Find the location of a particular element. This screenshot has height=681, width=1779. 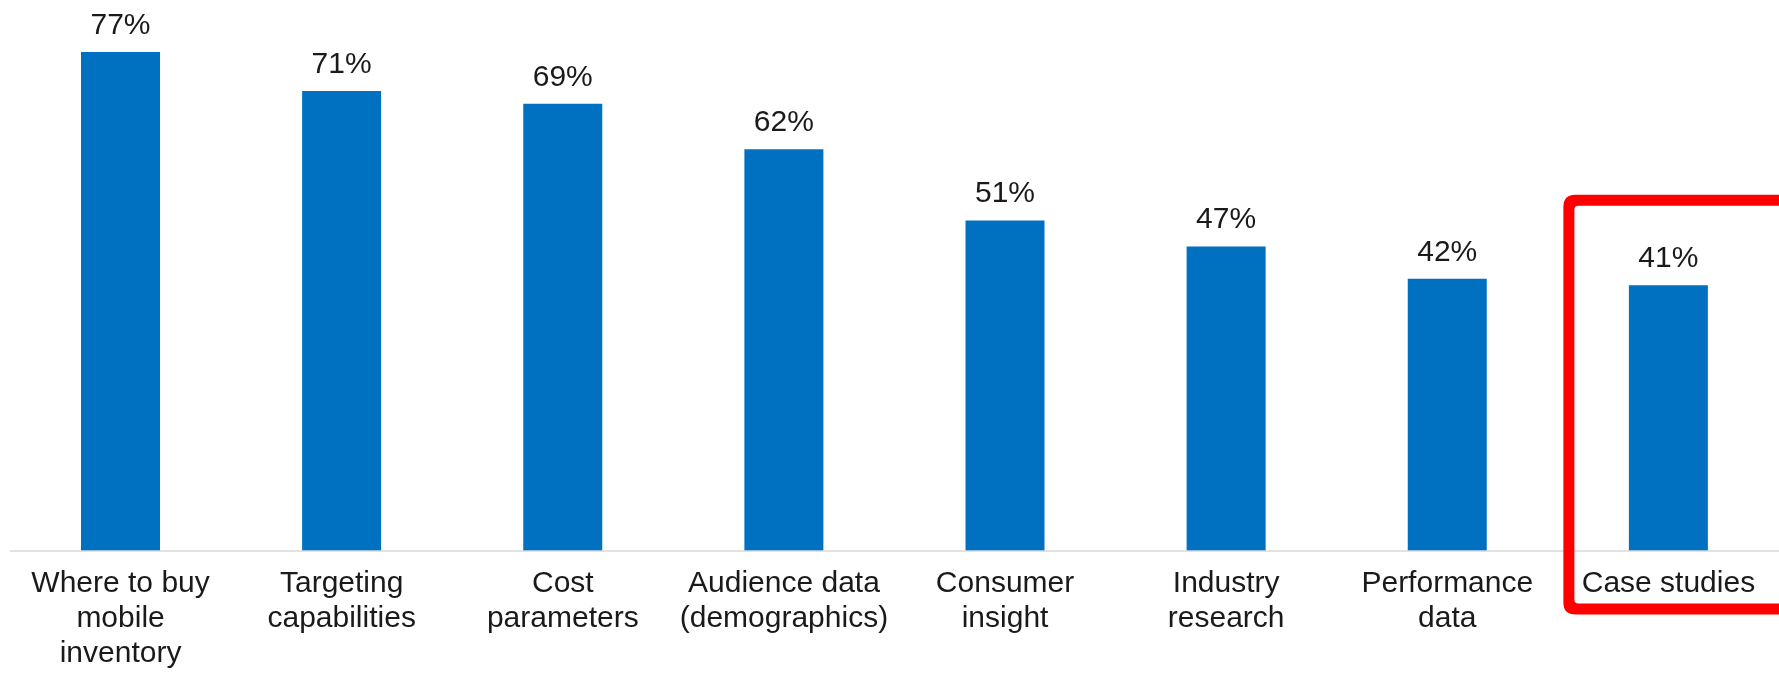

x-tick-label: Industry research is located at coordinates (1226, 599).